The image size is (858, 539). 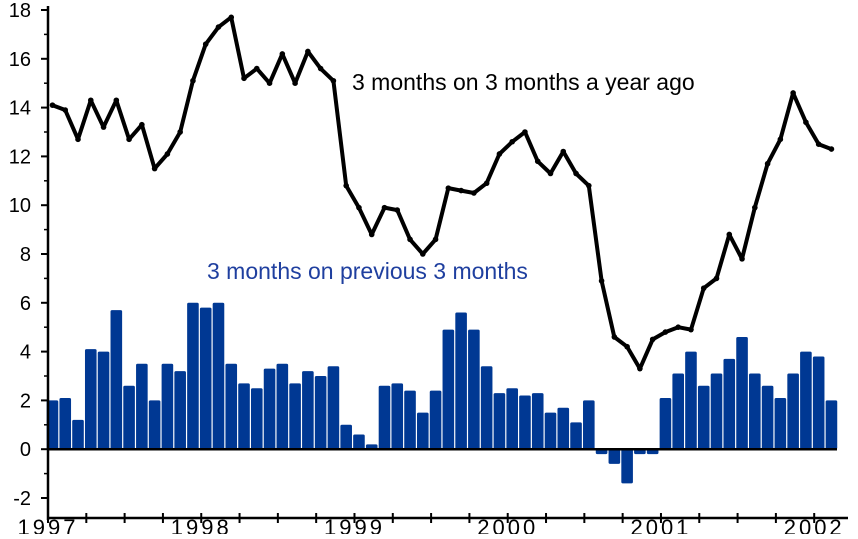 What do you see at coordinates (507, 524) in the screenshot?
I see `x-tick-label: 2000` at bounding box center [507, 524].